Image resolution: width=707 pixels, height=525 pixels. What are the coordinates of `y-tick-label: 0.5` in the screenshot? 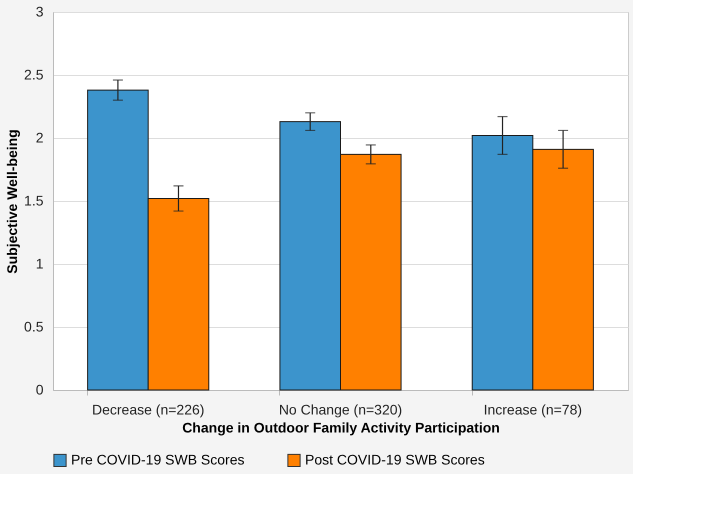 It's located at (34, 326).